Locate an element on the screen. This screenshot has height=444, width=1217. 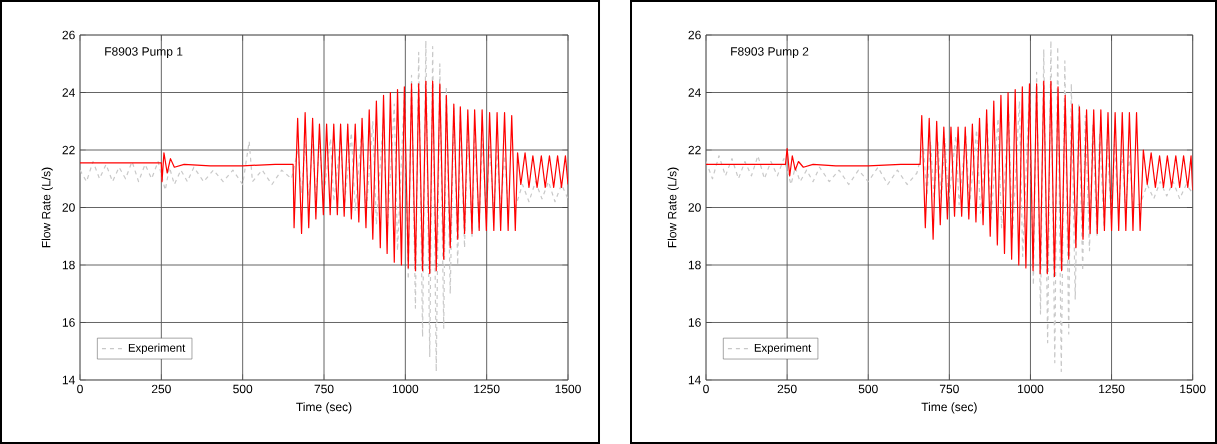
text: F8903 Pump 1 is located at coordinates (144, 53).